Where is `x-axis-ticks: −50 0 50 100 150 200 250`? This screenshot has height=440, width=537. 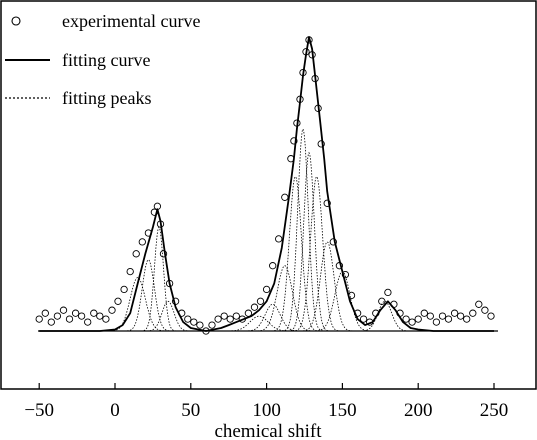
x-axis-ticks: −50 0 50 100 150 200 250 is located at coordinates (266, 402).